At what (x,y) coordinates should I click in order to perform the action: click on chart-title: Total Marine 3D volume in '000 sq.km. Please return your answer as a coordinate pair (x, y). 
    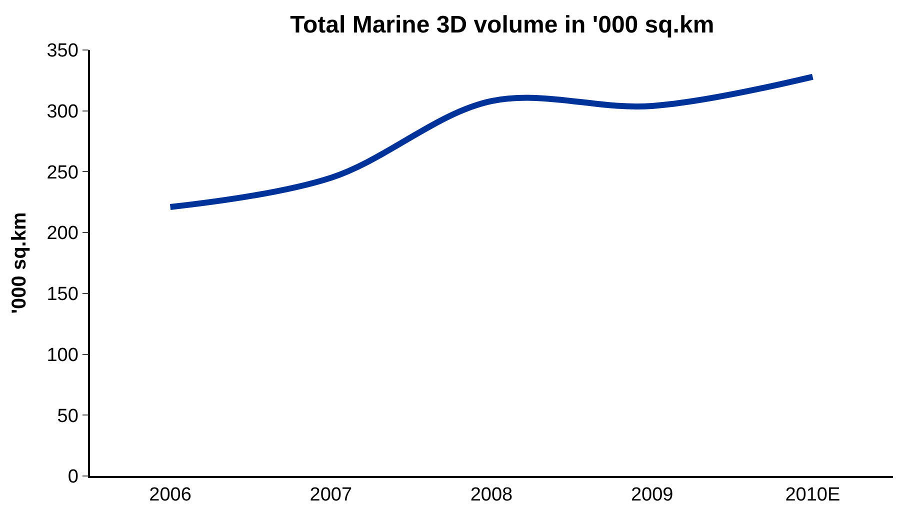
    Looking at the image, I should click on (502, 25).